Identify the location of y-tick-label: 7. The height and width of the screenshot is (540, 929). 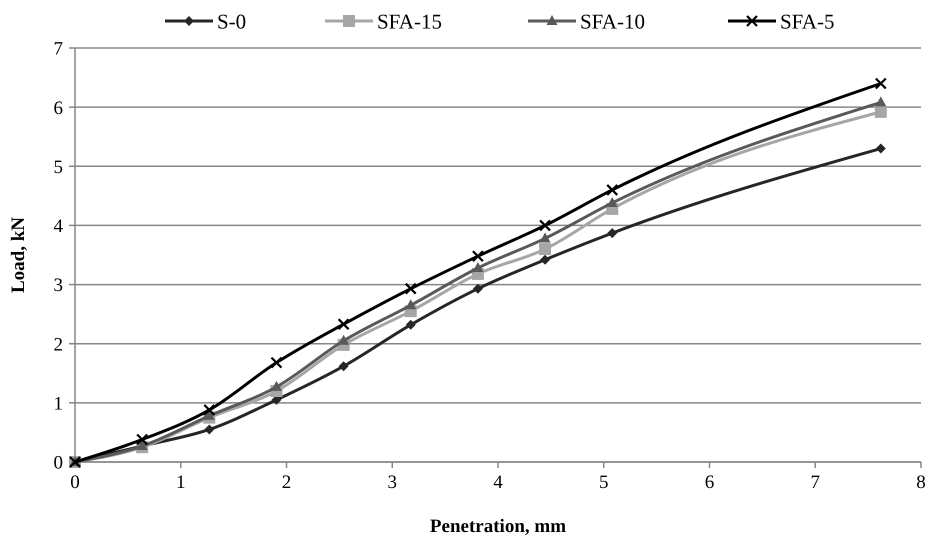
(58, 49).